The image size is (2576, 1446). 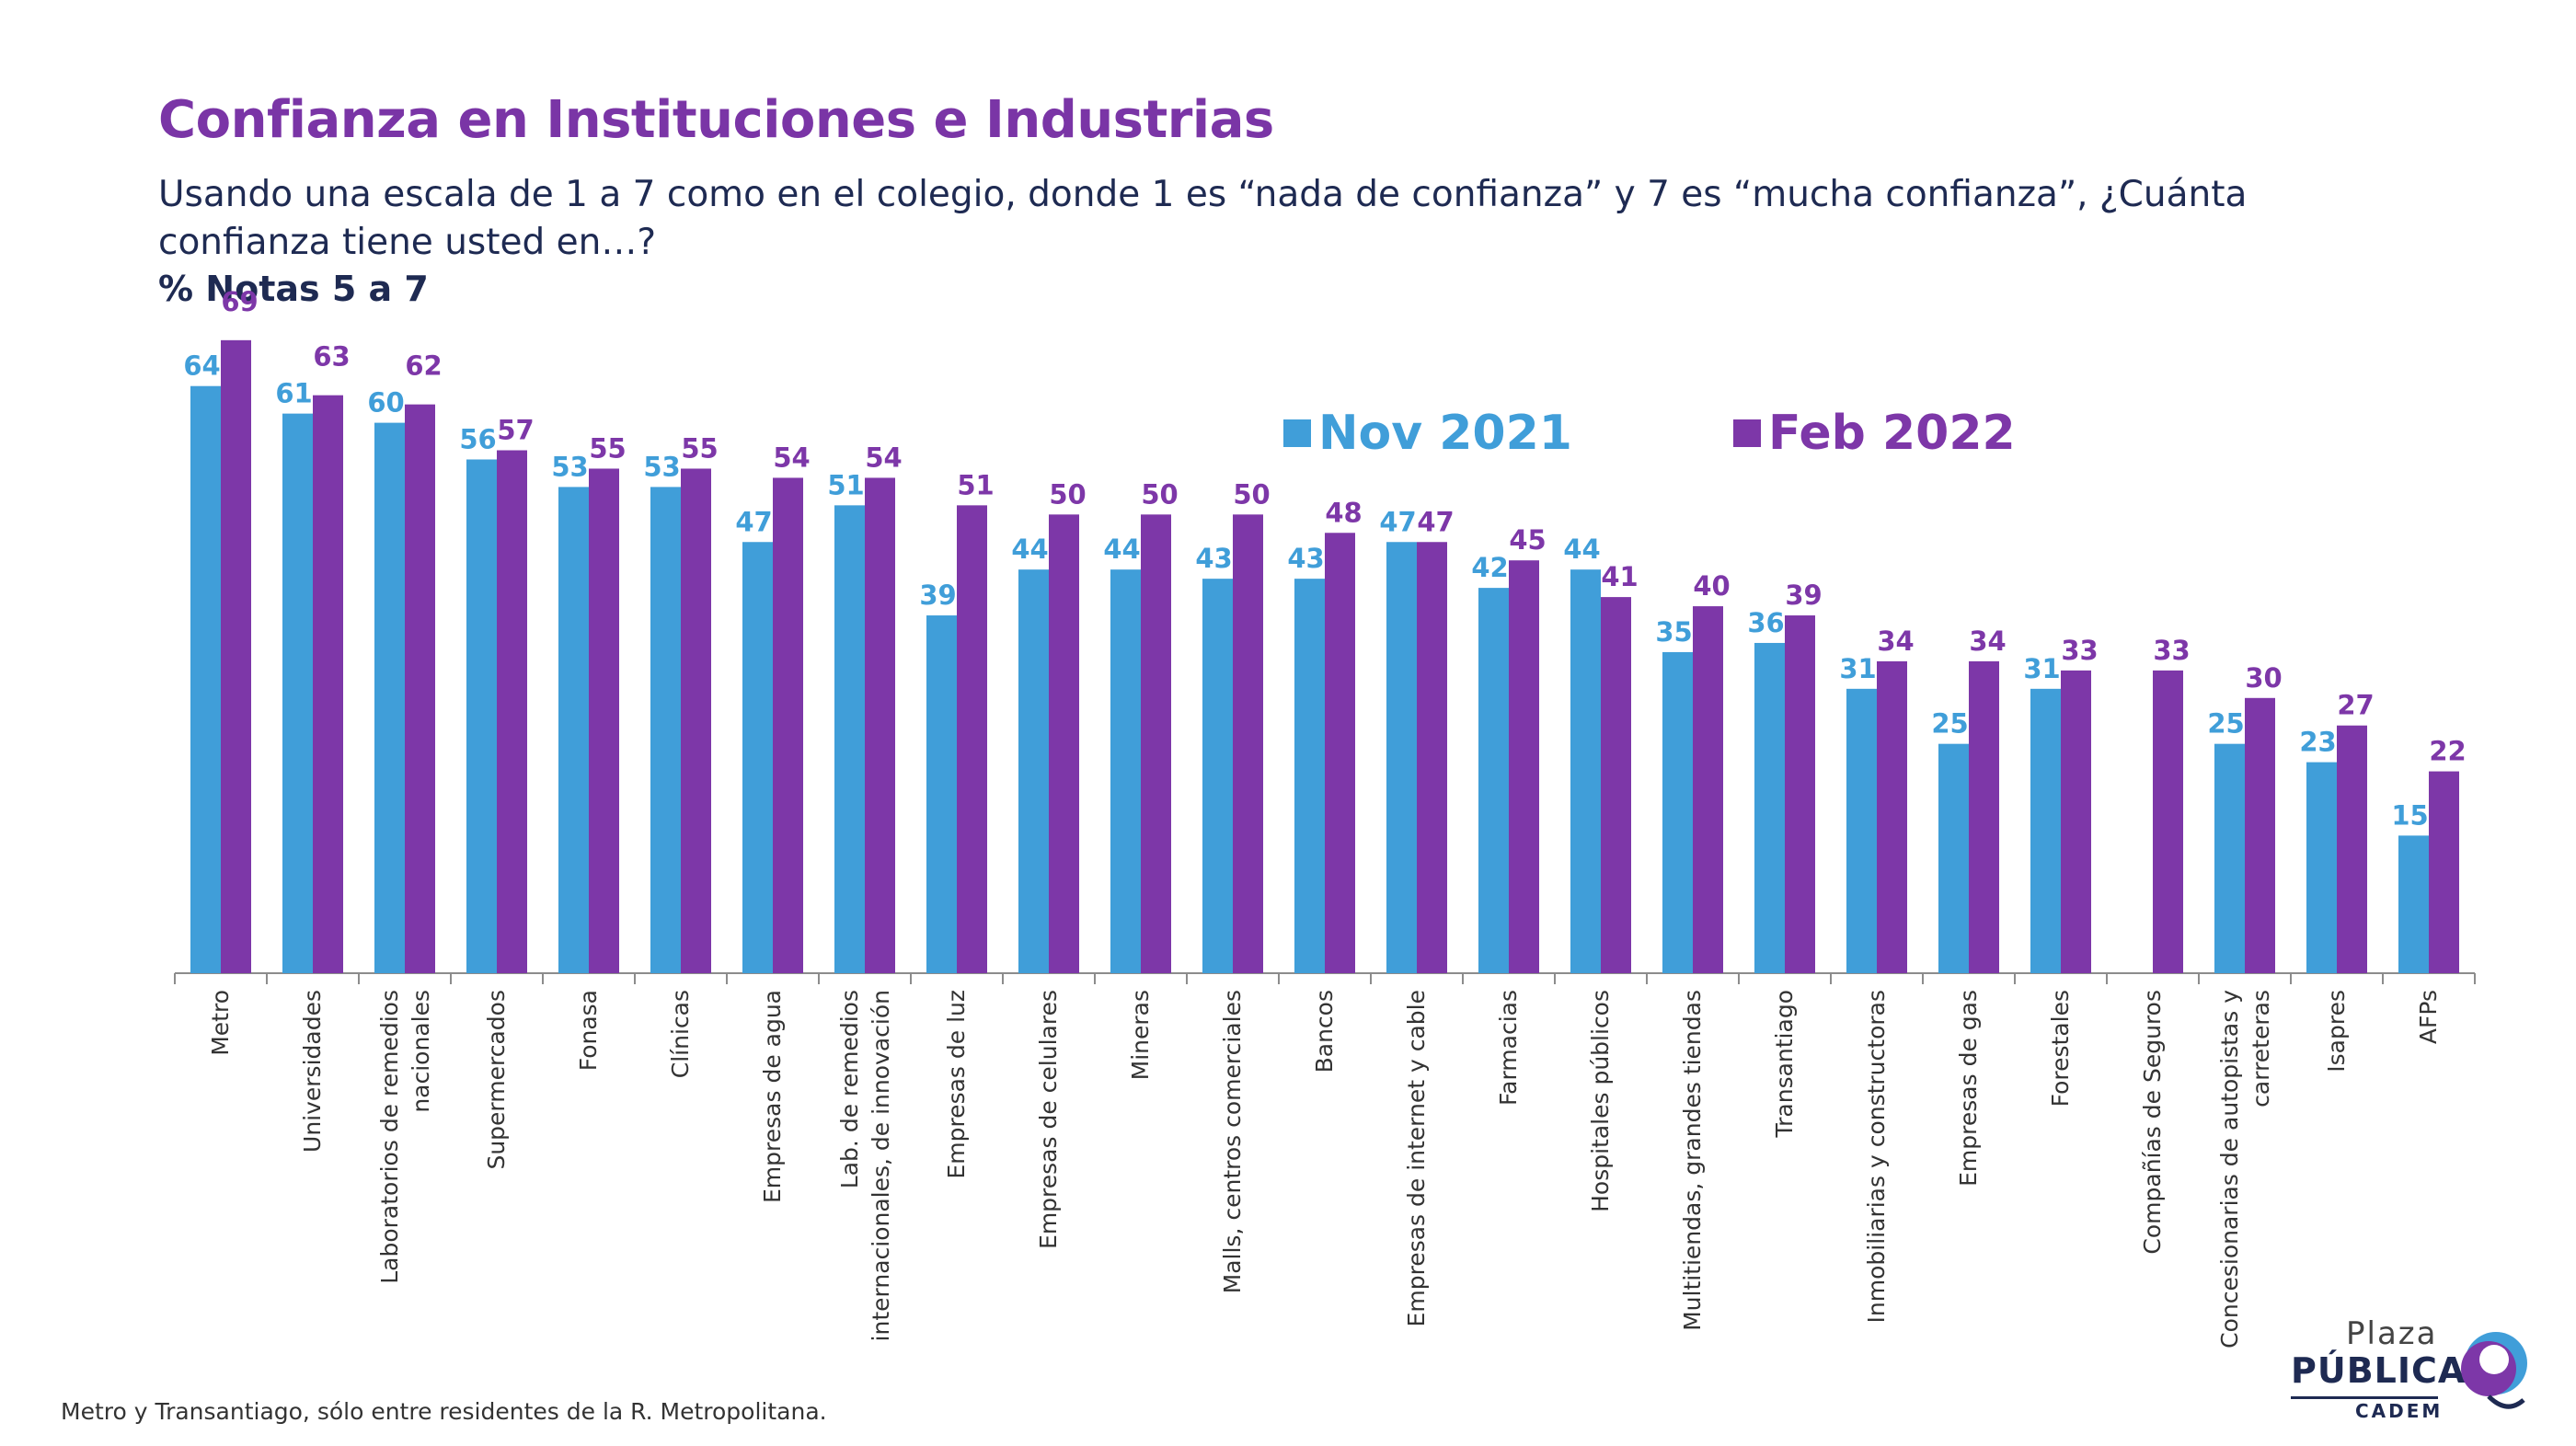 What do you see at coordinates (845, 484) in the screenshot?
I see `value-label-nov-2021-lab-de-remedios-internacionales-de-innovacion: 51` at bounding box center [845, 484].